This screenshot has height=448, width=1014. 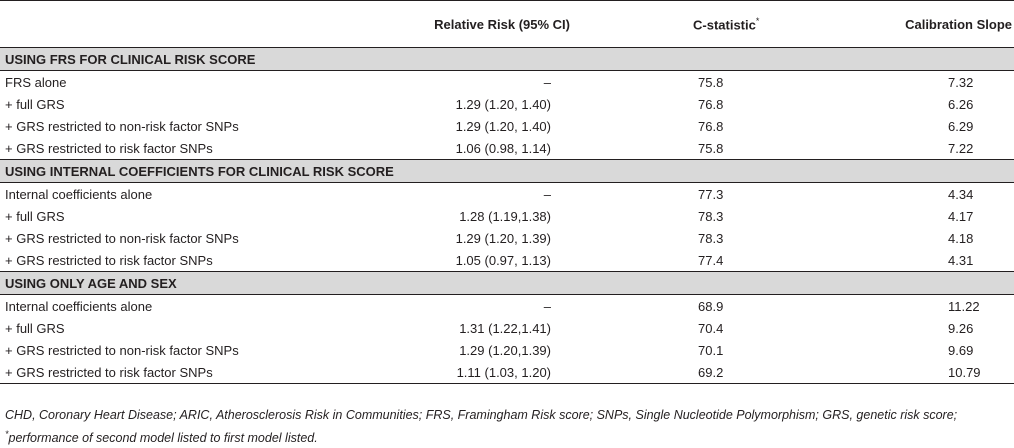 What do you see at coordinates (487, 372) in the screenshot?
I see `relative-risk-cell: 1.11 (1.03, 1.20)` at bounding box center [487, 372].